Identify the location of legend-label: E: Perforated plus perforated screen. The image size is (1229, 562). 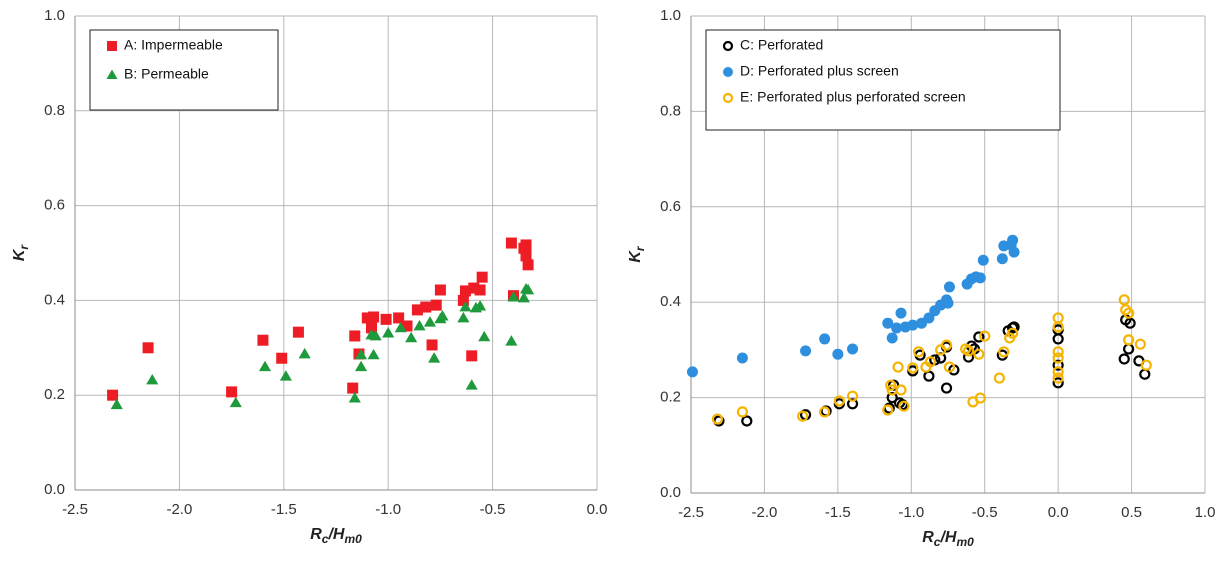
(853, 97).